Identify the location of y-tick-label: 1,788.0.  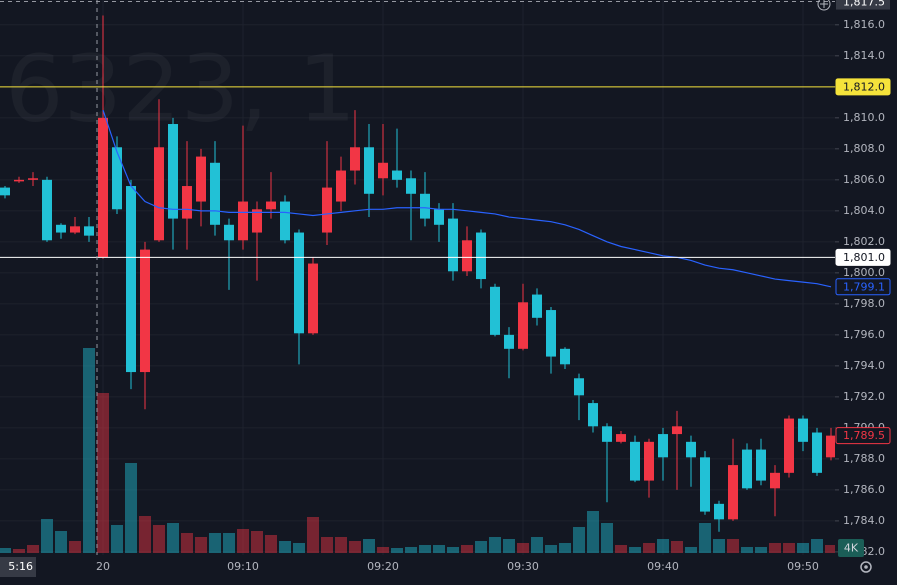
(864, 458).